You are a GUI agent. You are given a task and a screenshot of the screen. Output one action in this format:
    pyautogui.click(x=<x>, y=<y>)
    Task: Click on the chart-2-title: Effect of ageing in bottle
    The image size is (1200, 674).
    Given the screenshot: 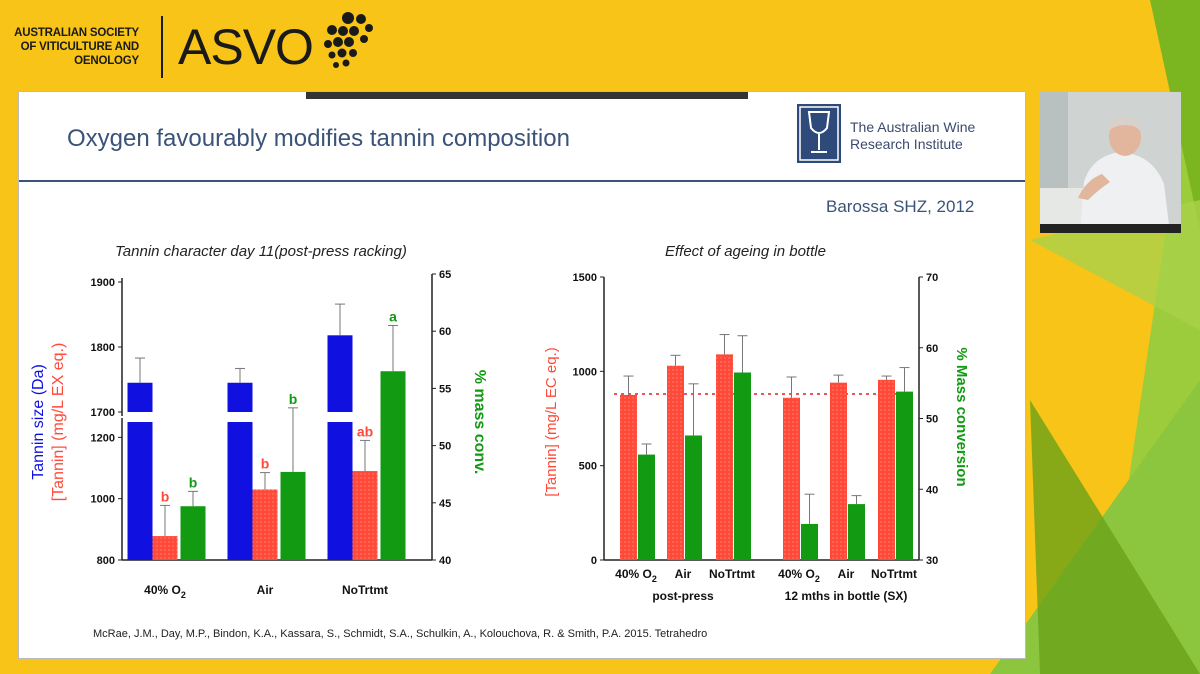 What is the action you would take?
    pyautogui.click(x=745, y=251)
    